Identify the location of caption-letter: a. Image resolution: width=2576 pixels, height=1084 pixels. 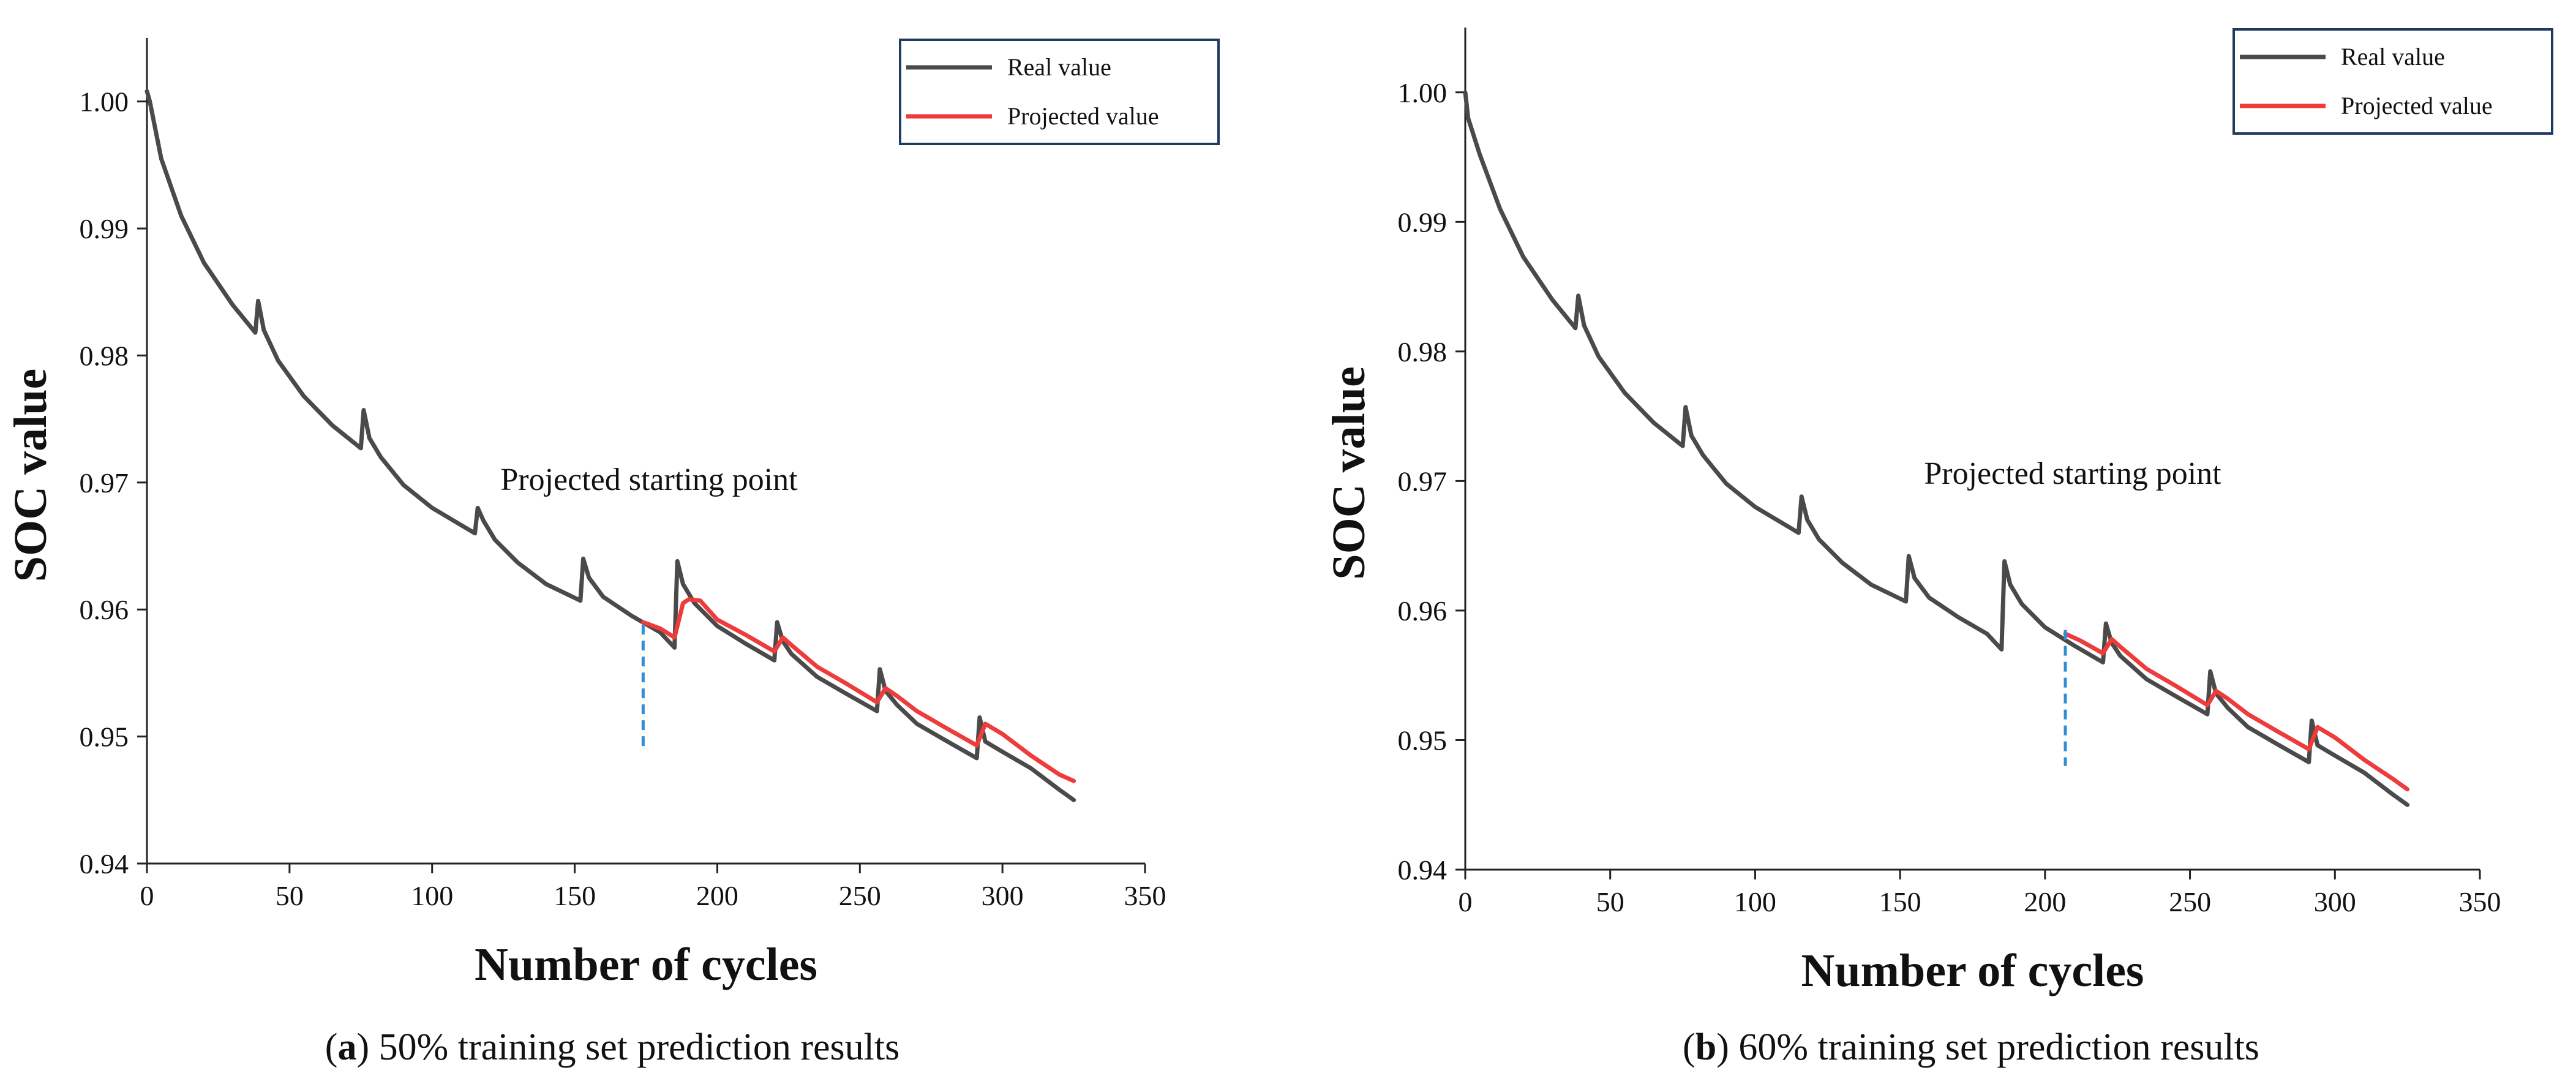
(346, 1047).